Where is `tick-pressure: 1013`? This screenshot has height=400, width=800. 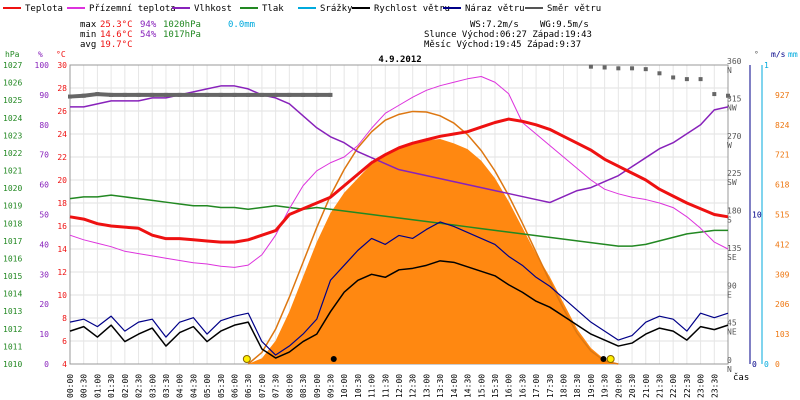
tick-pressure: 1013 is located at coordinates (12, 311).